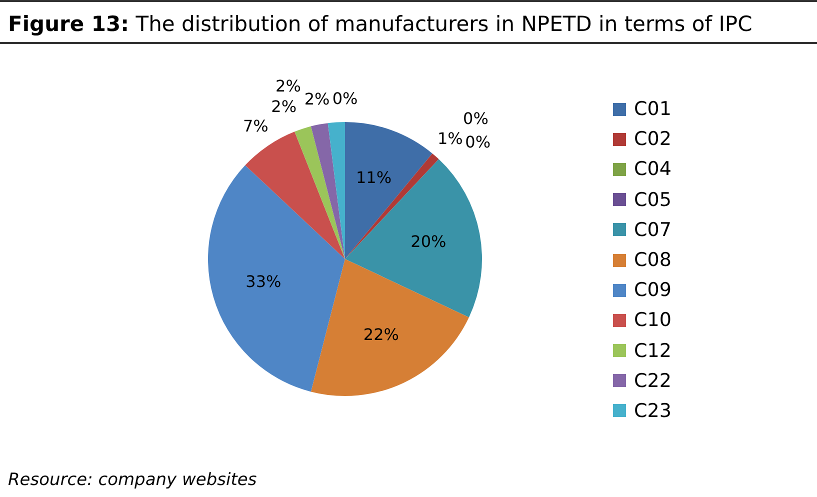  What do you see at coordinates (264, 281) in the screenshot?
I see `data-label: 33%` at bounding box center [264, 281].